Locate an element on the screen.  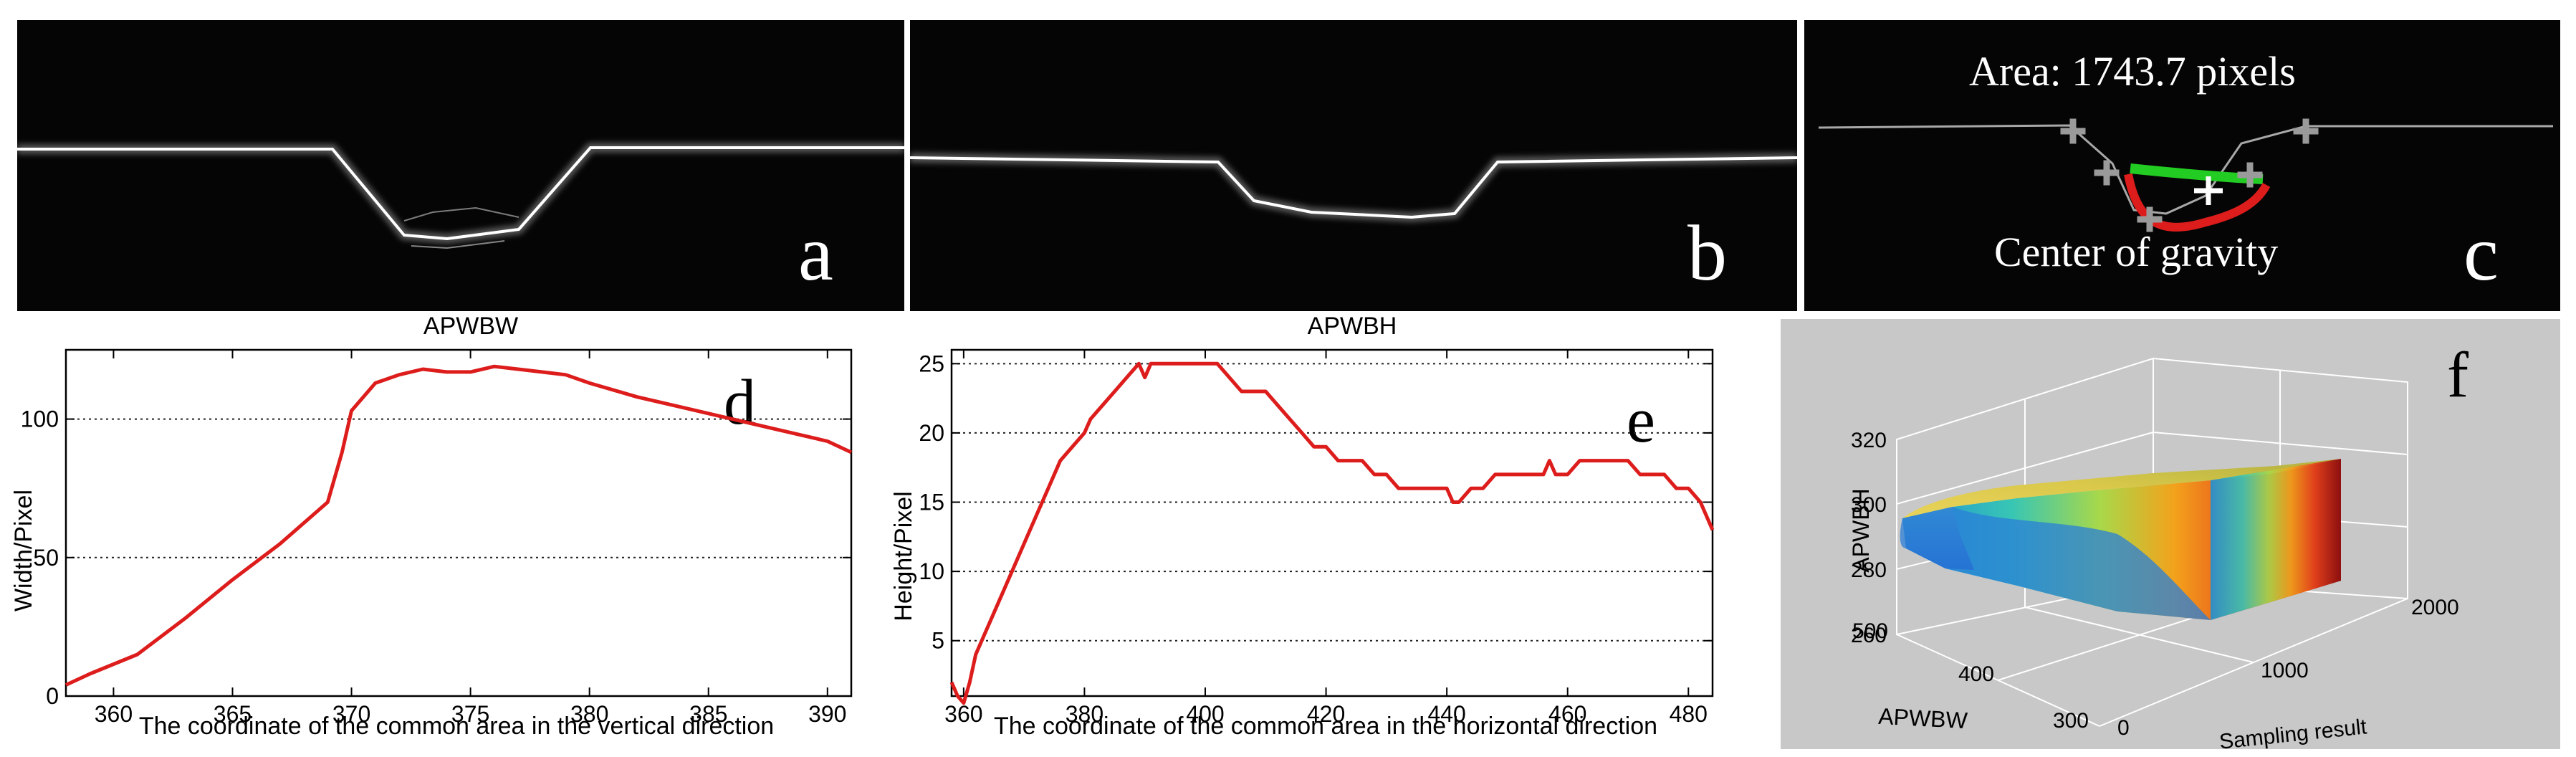
laser-stripe-b is located at coordinates (1353, 188).